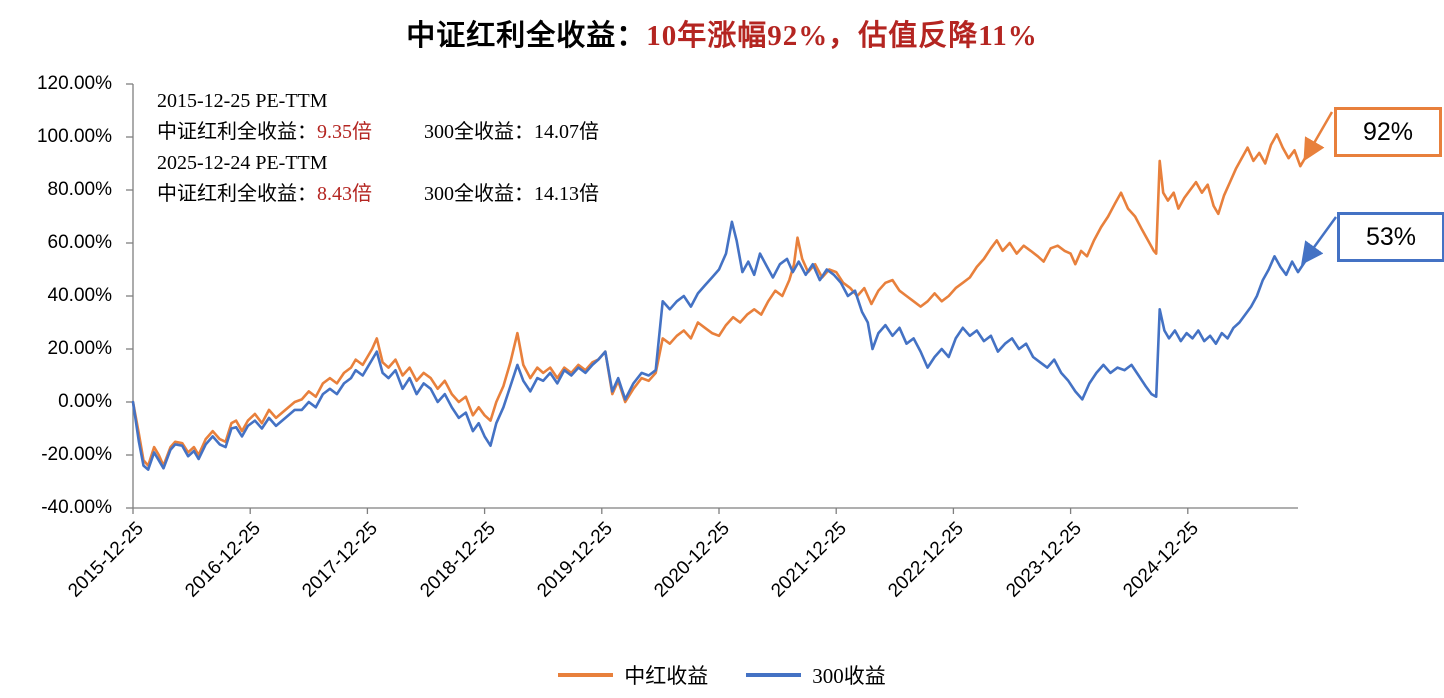  I want to click on y-axis-label: -40.00%, so click(76, 507).